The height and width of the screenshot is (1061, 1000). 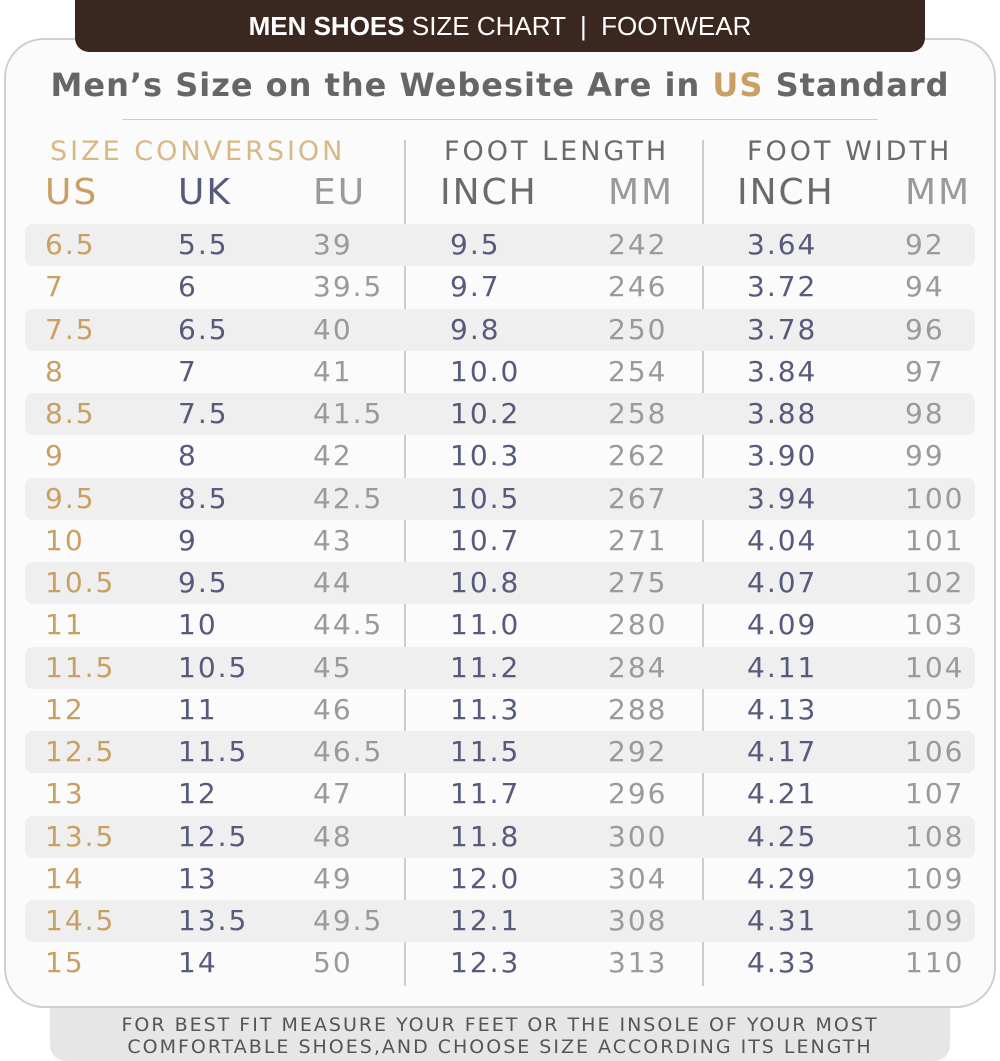 I want to click on table-cell: 11.7, so click(x=485, y=794).